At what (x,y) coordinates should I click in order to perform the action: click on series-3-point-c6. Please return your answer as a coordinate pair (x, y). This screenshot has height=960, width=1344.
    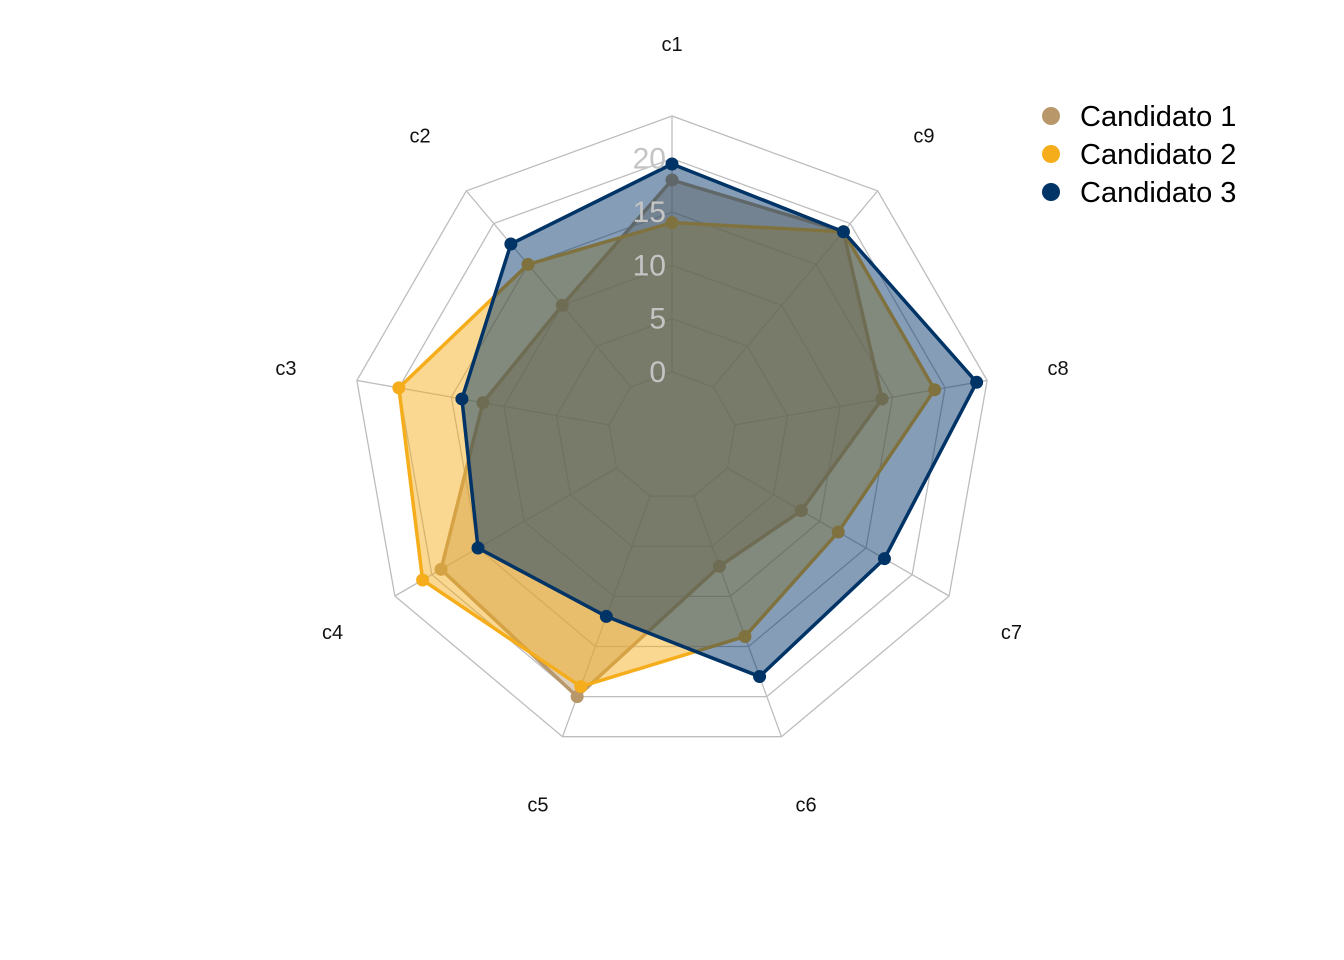
    Looking at the image, I should click on (760, 677).